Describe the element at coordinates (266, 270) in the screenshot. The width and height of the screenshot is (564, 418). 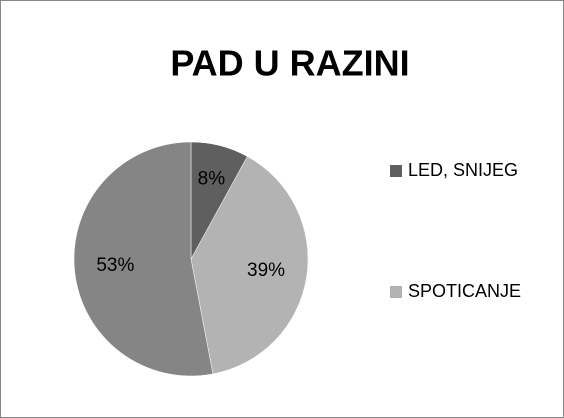
I see `data-label: 39%` at that location.